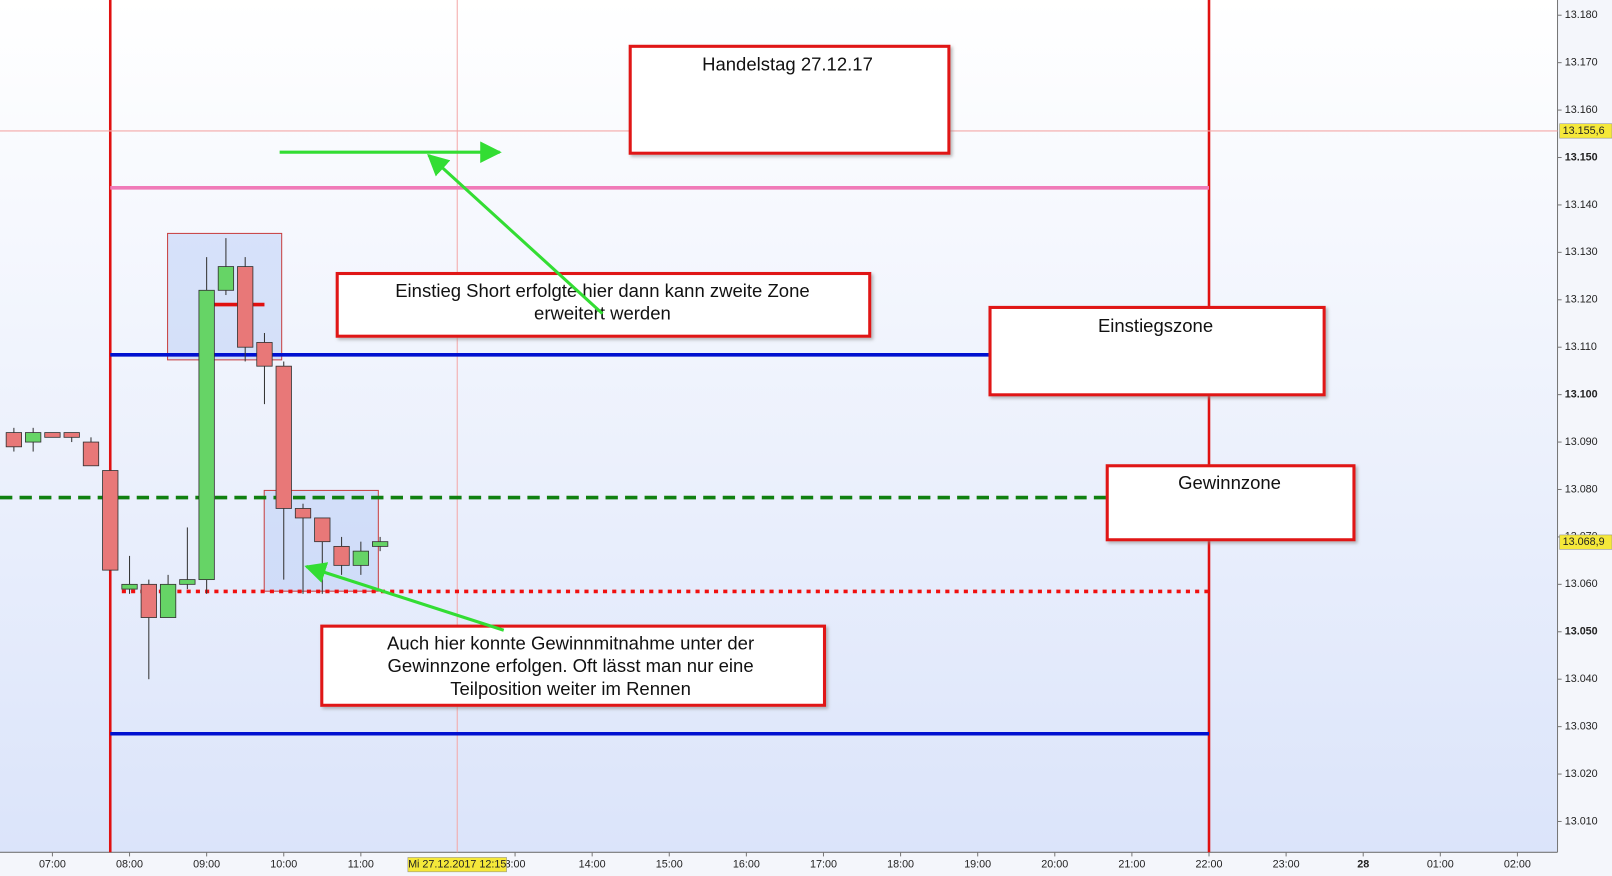 This screenshot has height=876, width=1612. I want to click on last-price-box, so click(1585, 542).